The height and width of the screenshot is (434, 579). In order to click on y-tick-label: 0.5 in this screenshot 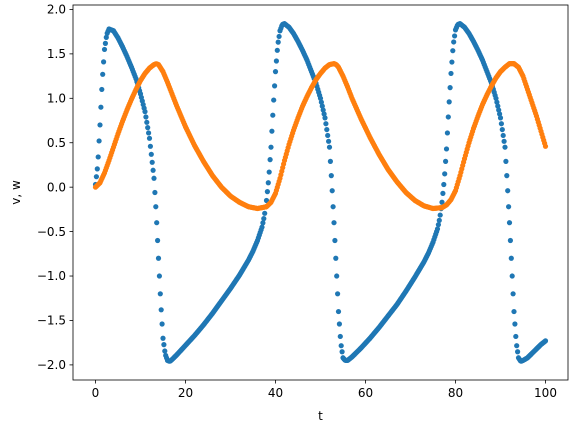, I will do `click(56, 143)`.